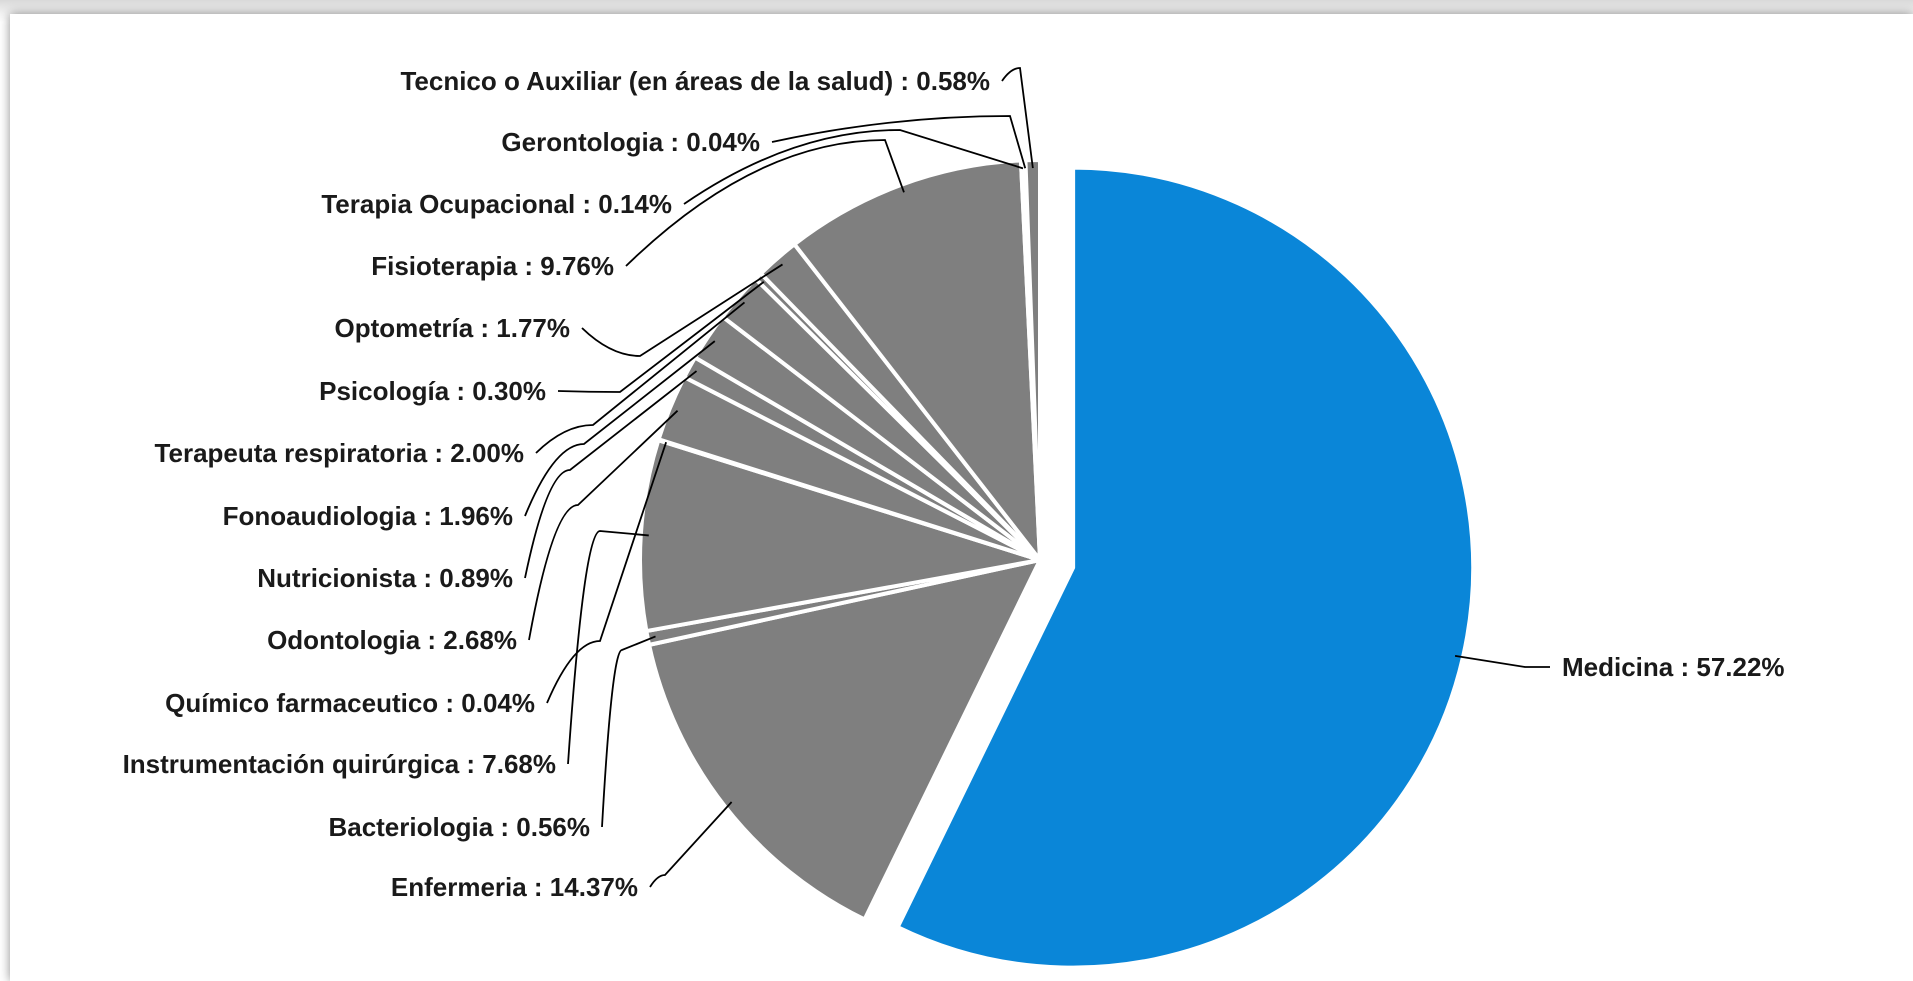 Image resolution: width=1913 pixels, height=981 pixels. I want to click on slice-label: Medicina : 57.22%, so click(1673, 667).